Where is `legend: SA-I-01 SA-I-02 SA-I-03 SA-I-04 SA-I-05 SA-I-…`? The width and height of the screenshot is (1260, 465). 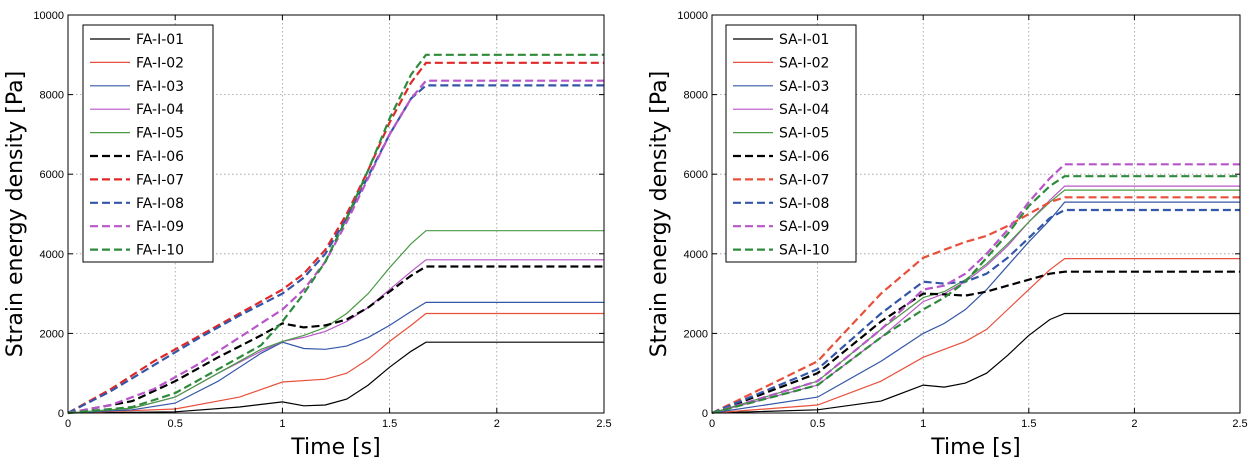 legend: SA-I-01 SA-I-02 SA-I-03 SA-I-04 SA-I-05 SA-I-… is located at coordinates (791, 143).